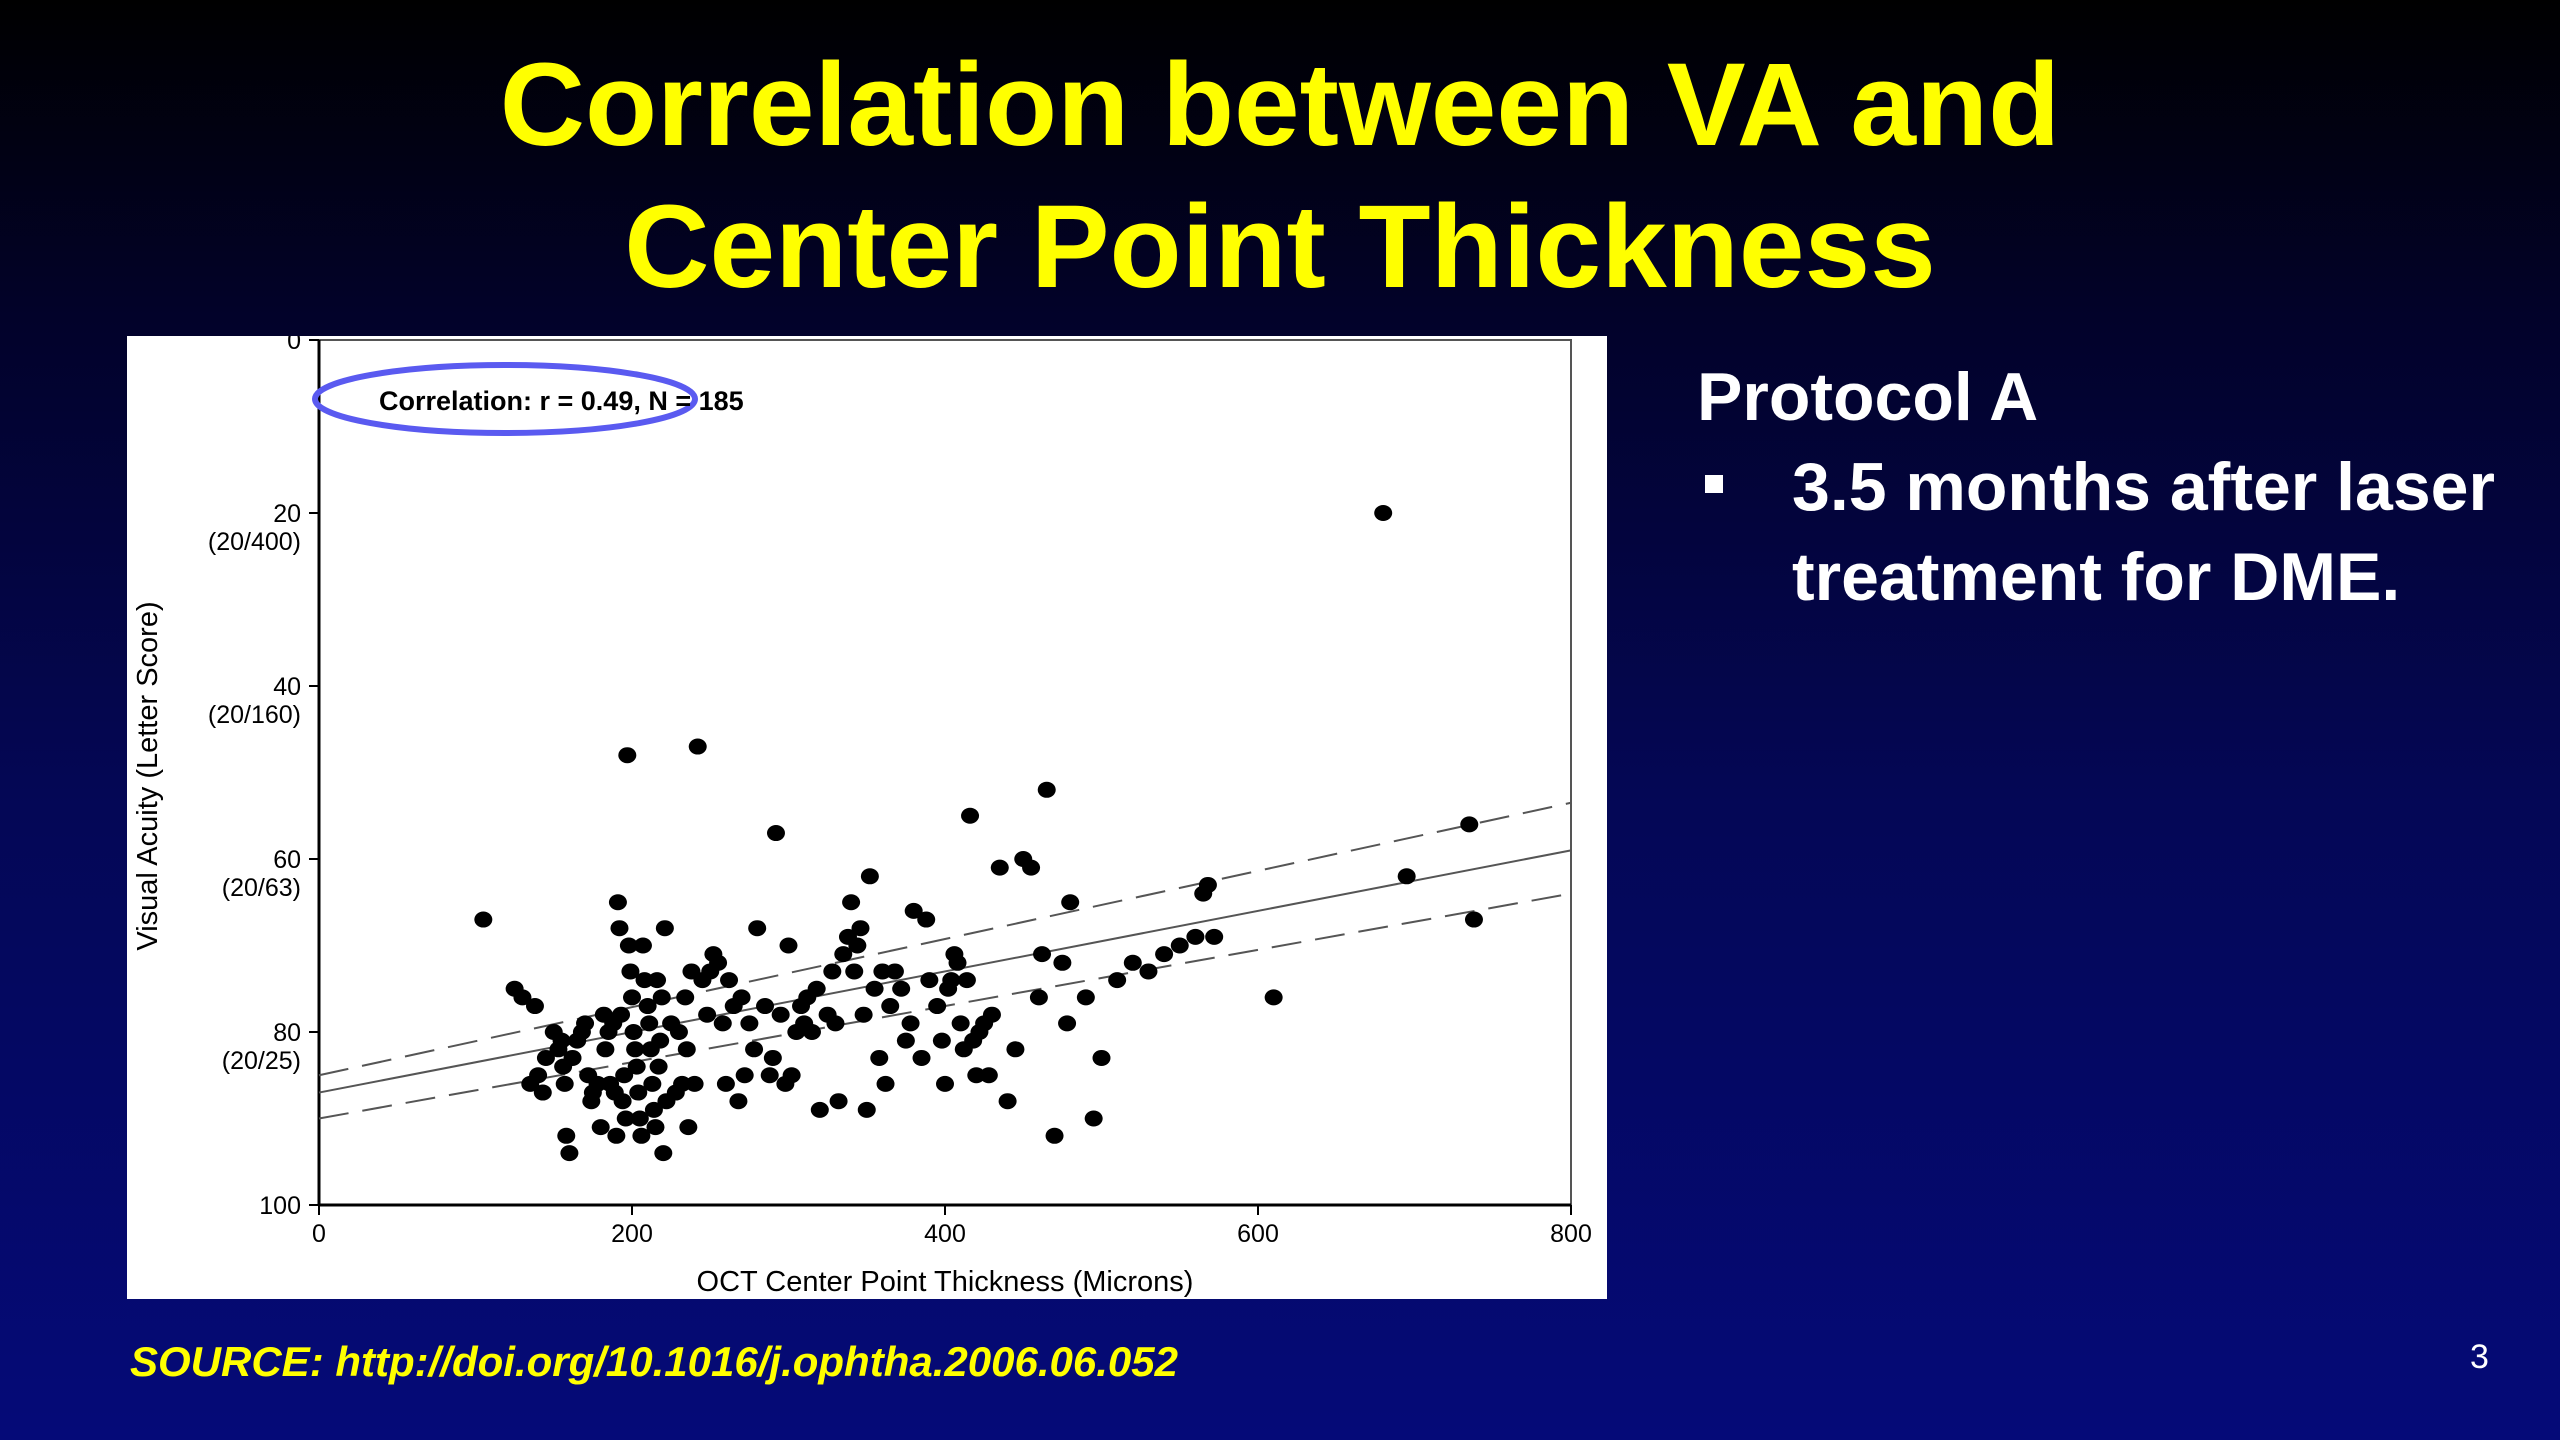 The image size is (2560, 1440). Describe the element at coordinates (287, 1033) in the screenshot. I see `y-tick-label: 80` at that location.